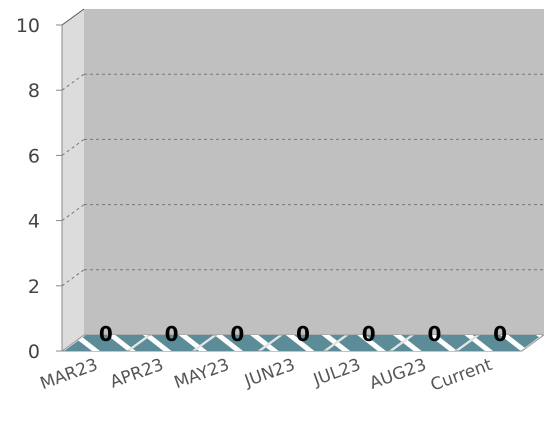 The image size is (544, 431). What do you see at coordinates (34, 91) in the screenshot?
I see `y-tick-label: 8` at bounding box center [34, 91].